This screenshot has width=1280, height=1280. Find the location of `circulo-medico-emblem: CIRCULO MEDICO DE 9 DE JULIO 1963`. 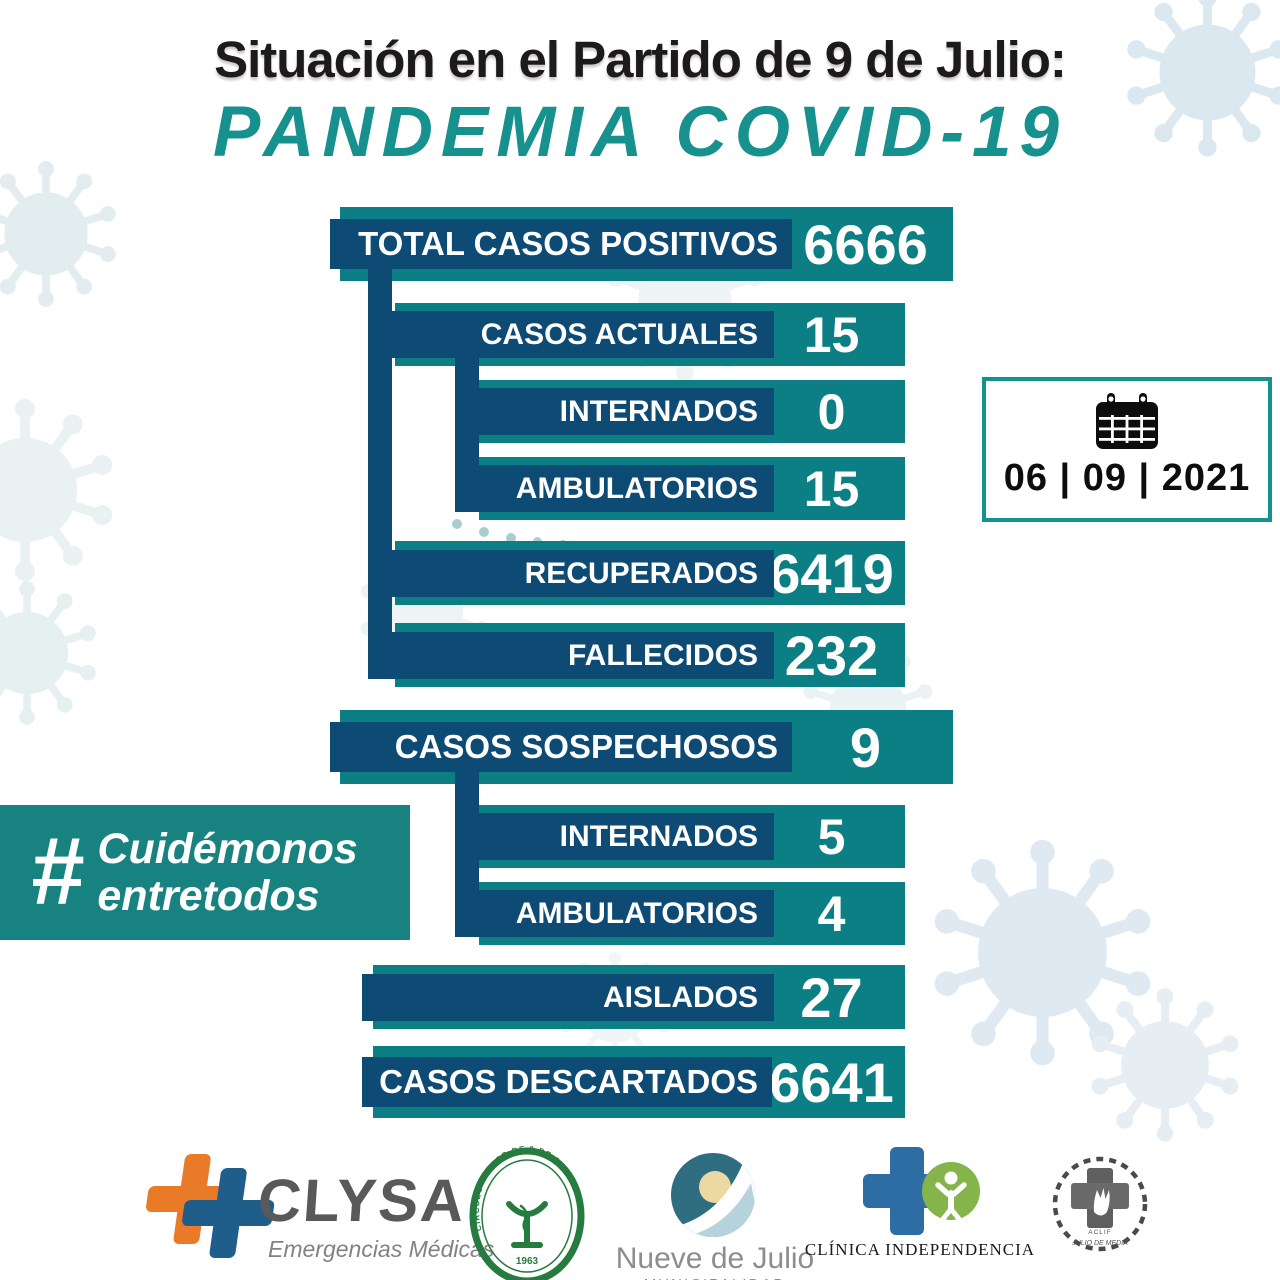

circulo-medico-emblem: CIRCULO MEDICO DE 9 DE JULIO 1963 is located at coordinates (527, 1213).